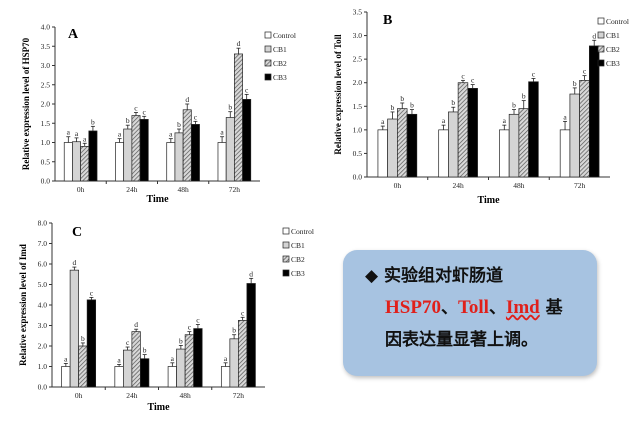 This screenshot has height=426, width=641. Describe the element at coordinates (23, 305) in the screenshot. I see `y-axis-title: Relative expression level of Imd` at that location.